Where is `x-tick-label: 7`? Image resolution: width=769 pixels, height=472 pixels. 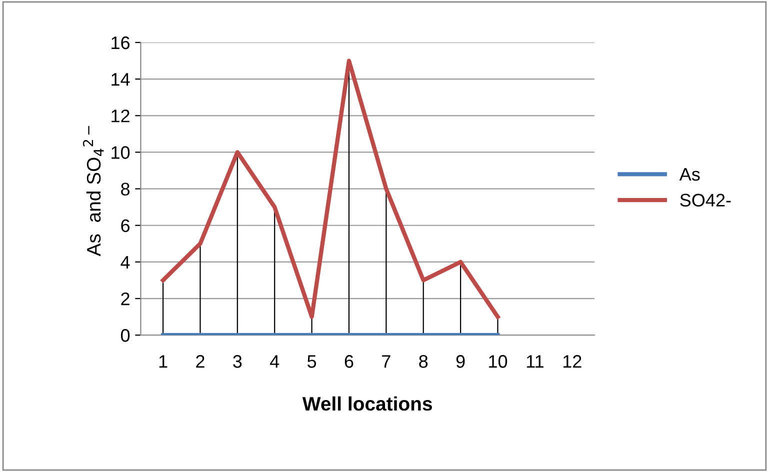
x-tick-label: 7 is located at coordinates (386, 361).